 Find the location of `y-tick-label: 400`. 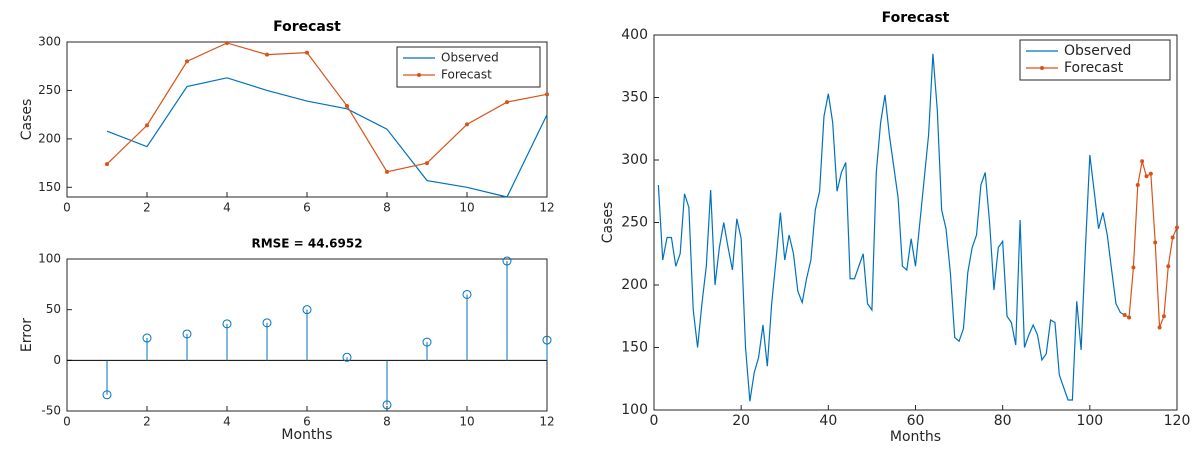

y-tick-label: 400 is located at coordinates (634, 35).